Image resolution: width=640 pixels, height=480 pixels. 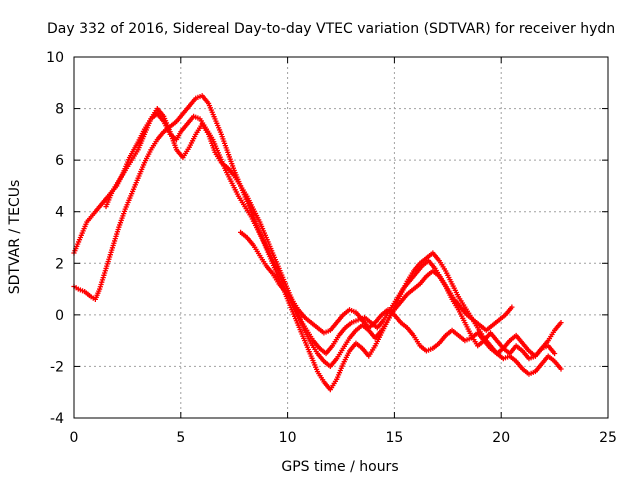 I want to click on x-tick-label: 15, so click(x=394, y=438).